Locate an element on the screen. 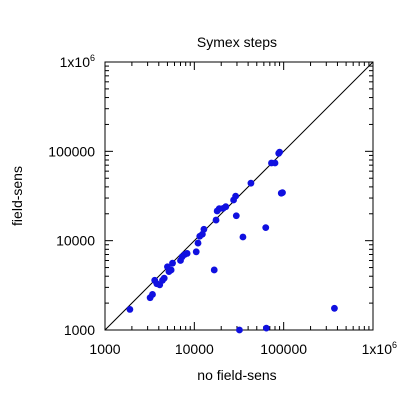 This screenshot has height=400, width=400. chart-title: Symex steps is located at coordinates (237, 42).